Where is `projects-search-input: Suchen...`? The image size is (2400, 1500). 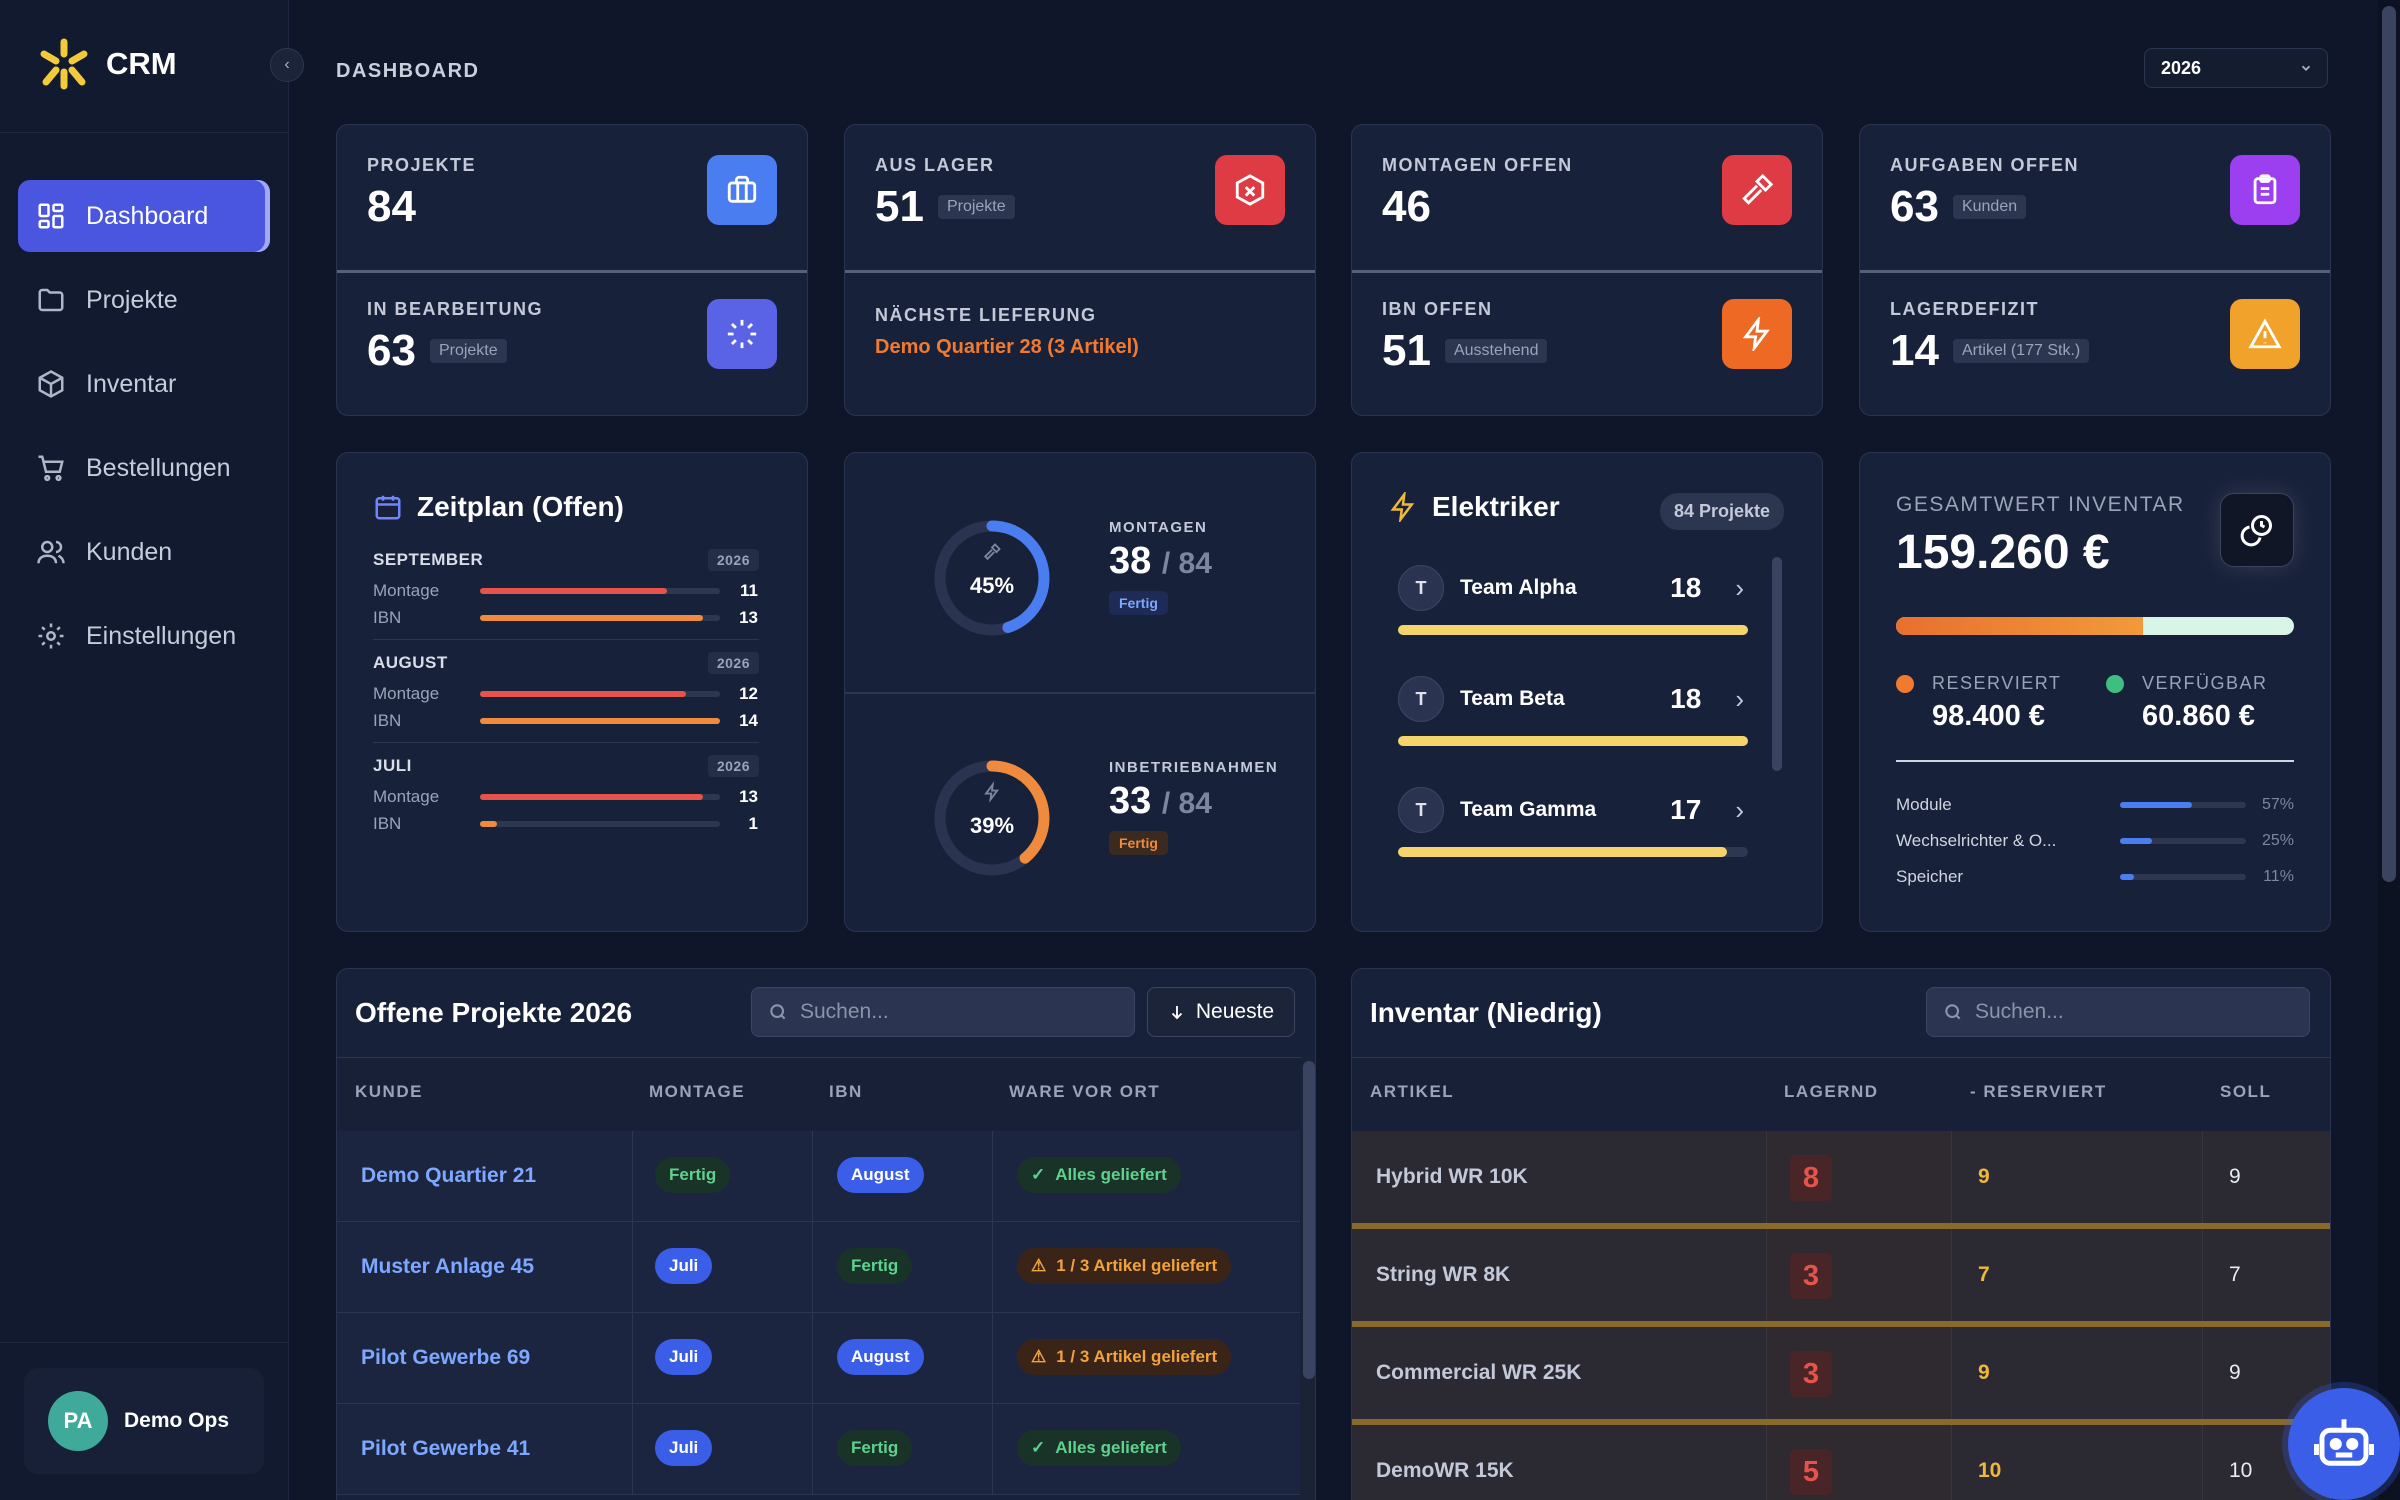
projects-search-input: Suchen... is located at coordinates (943, 1012).